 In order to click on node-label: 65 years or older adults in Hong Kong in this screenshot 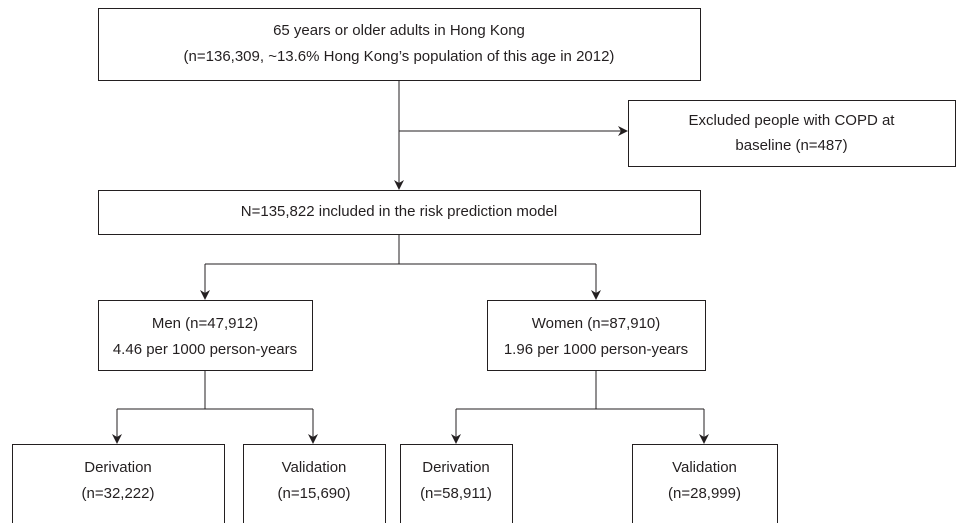, I will do `click(399, 30)`.